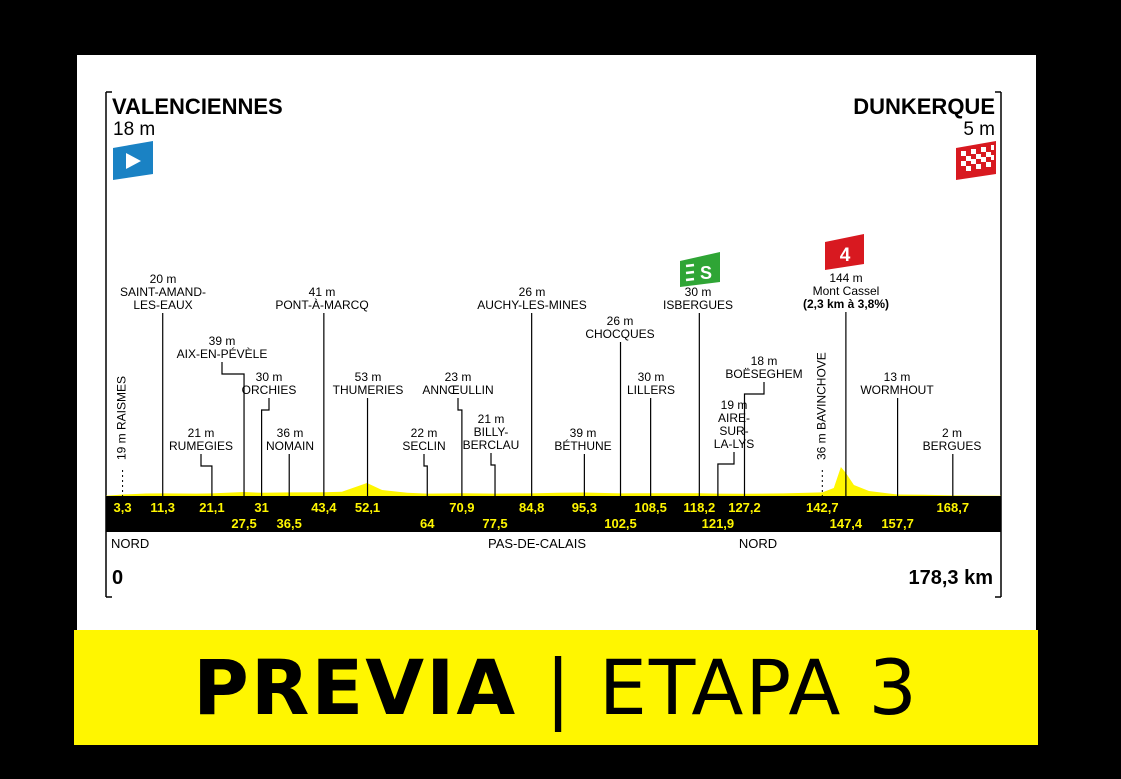  What do you see at coordinates (163, 292) in the screenshot?
I see `place-name: SAINT-AMAND-` at bounding box center [163, 292].